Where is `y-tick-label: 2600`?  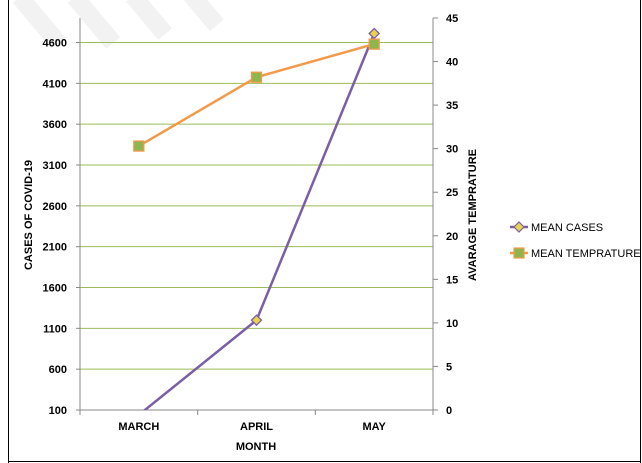 y-tick-label: 2600 is located at coordinates (55, 207).